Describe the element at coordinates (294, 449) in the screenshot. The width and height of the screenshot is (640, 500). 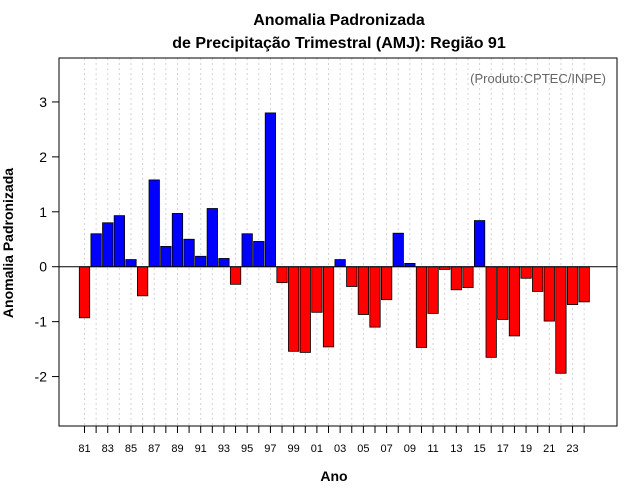
I see `x-tick-label: 99` at that location.